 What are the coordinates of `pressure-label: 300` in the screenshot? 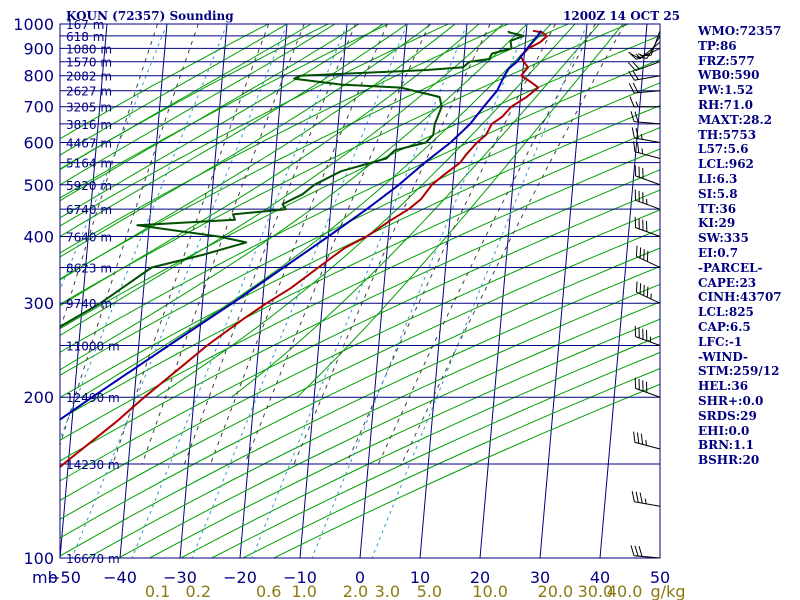 It's located at (38, 303).